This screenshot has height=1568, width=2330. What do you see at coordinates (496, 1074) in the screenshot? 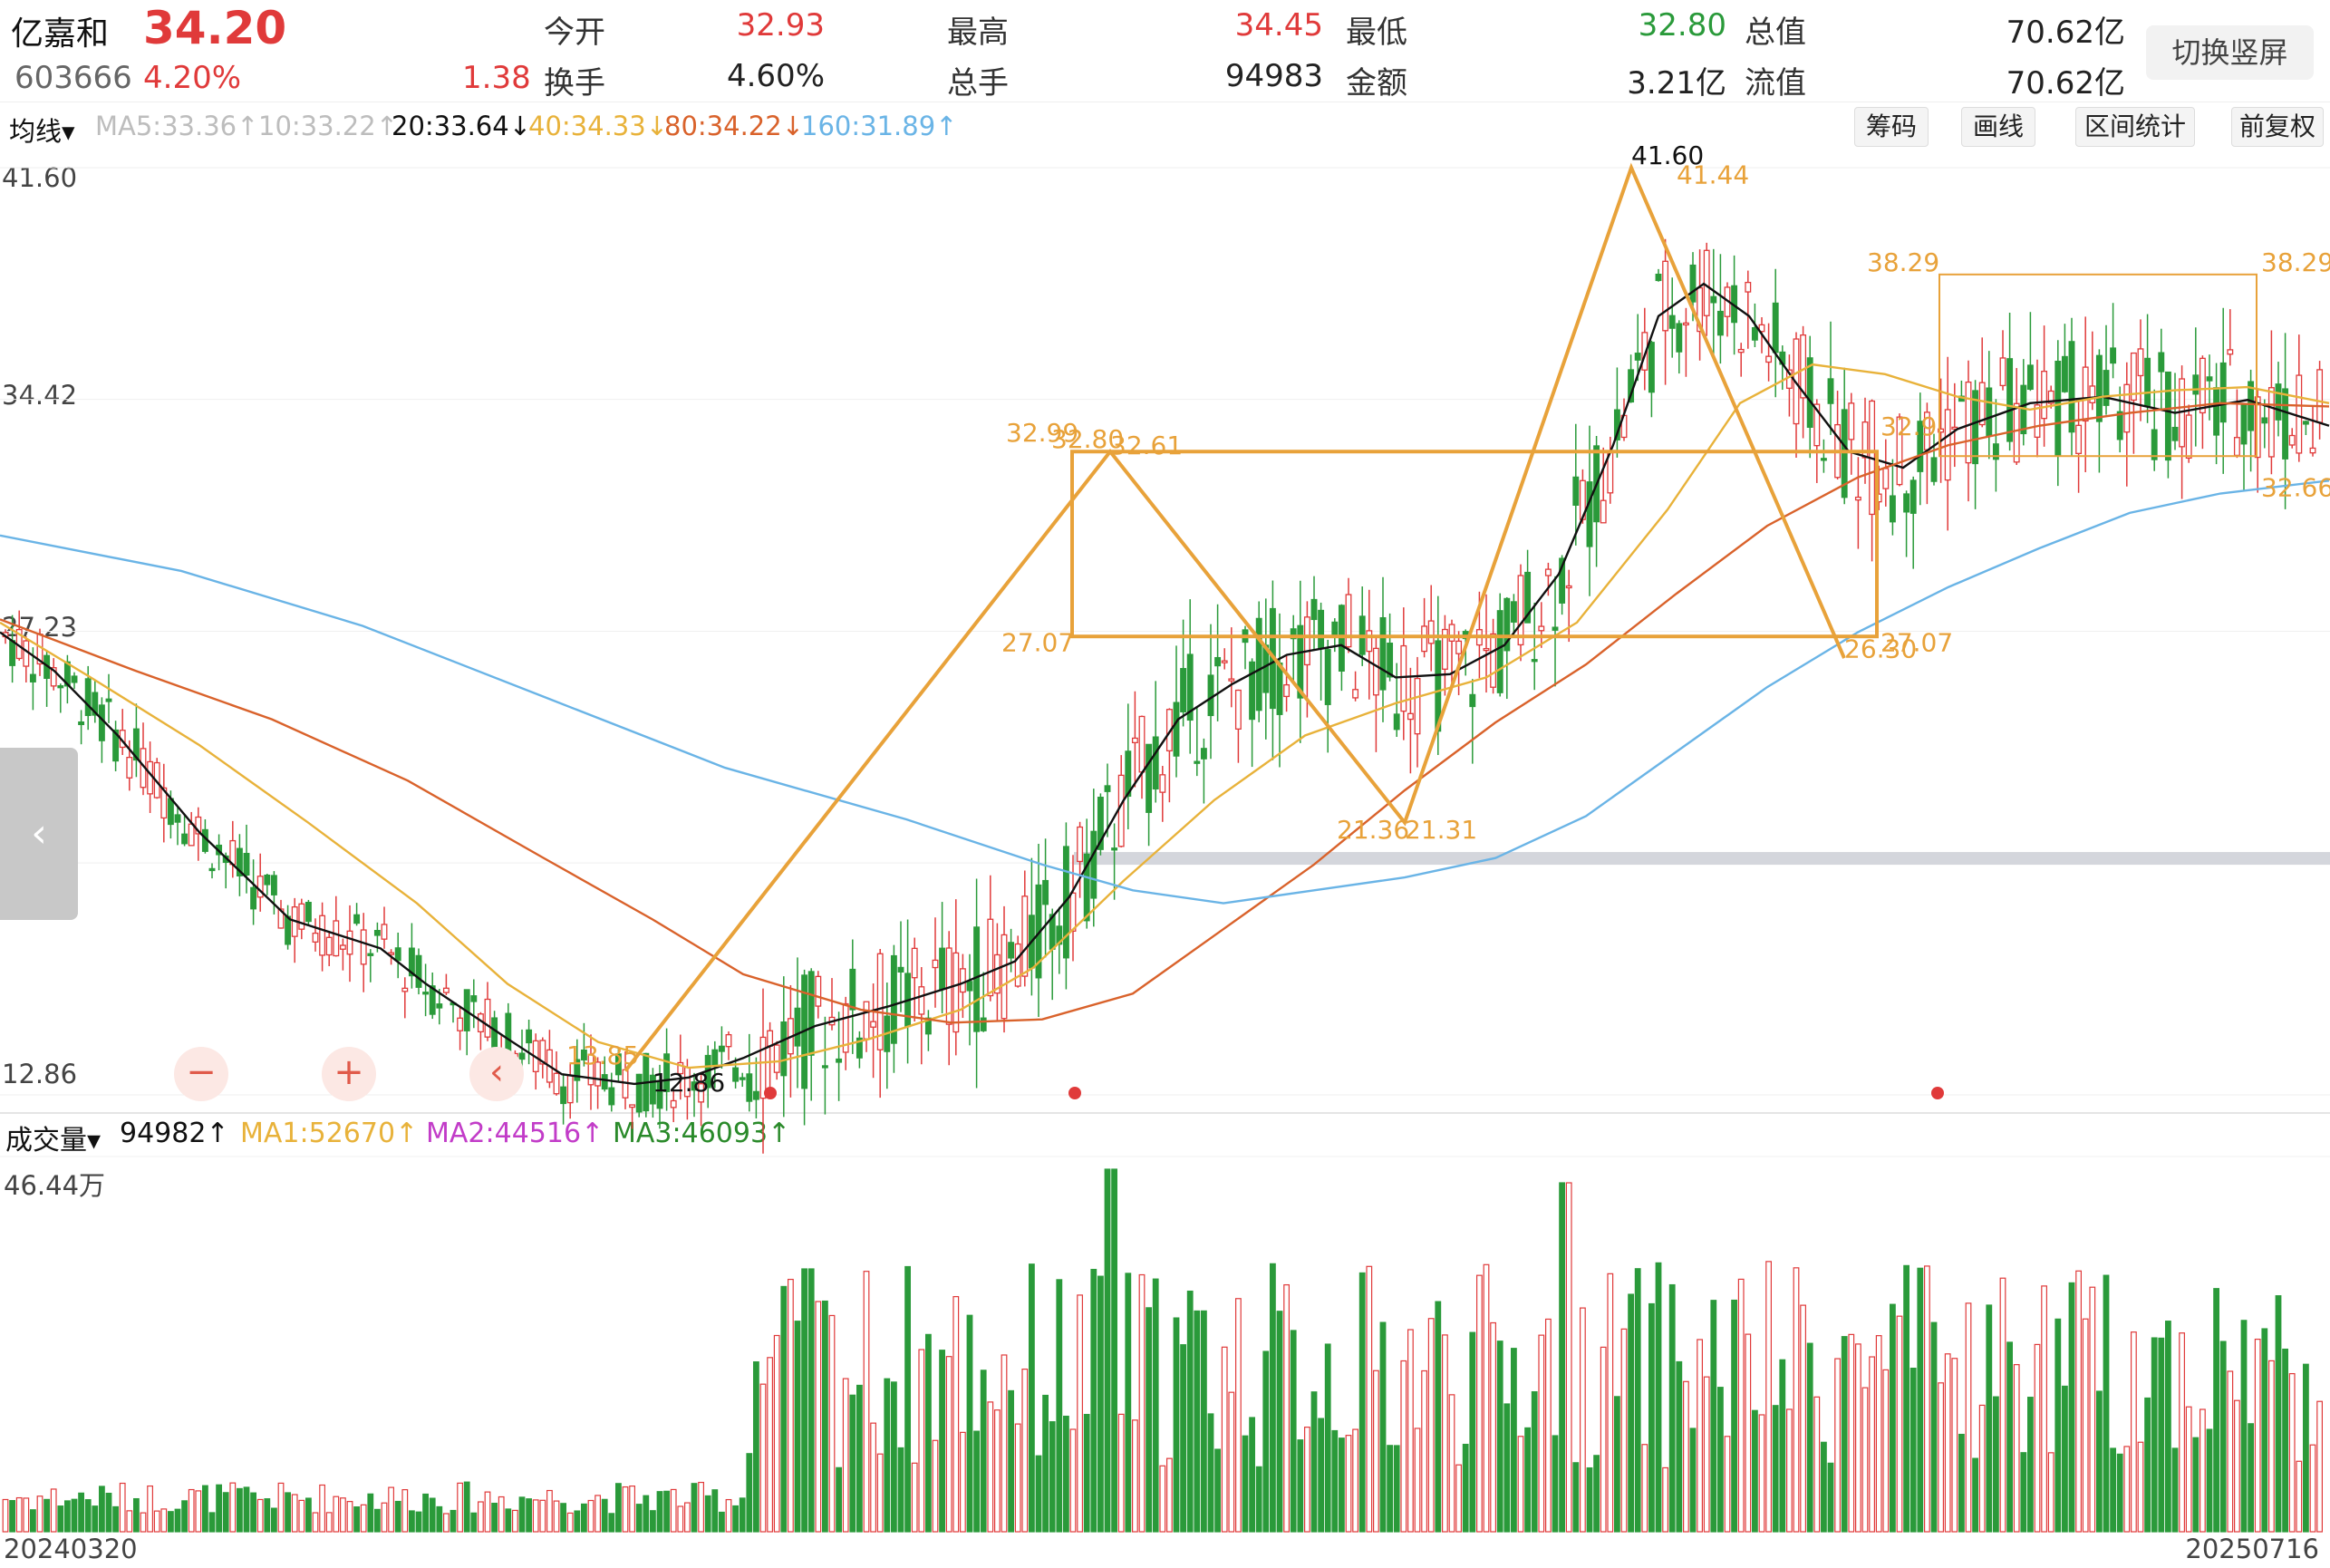
I see `scroll-back-button: ‹` at bounding box center [496, 1074].